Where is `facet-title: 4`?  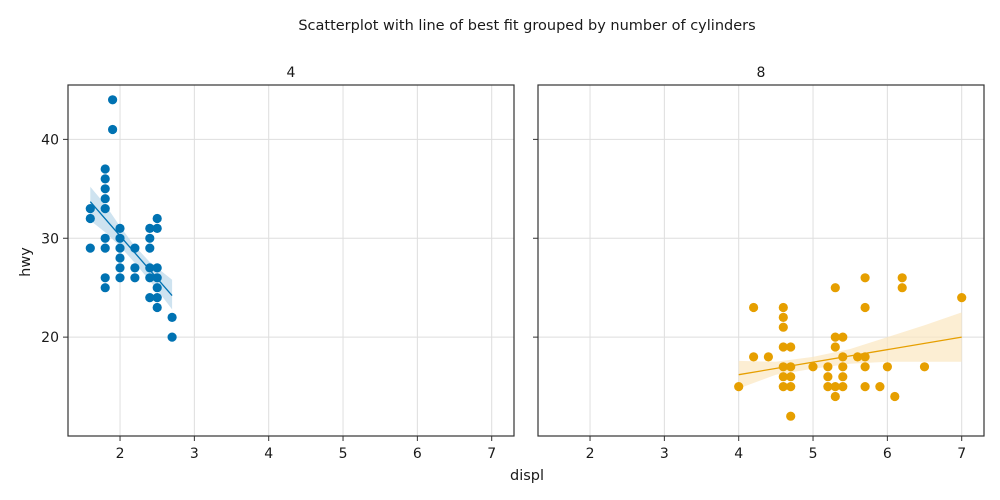 facet-title: 4 is located at coordinates (291, 73).